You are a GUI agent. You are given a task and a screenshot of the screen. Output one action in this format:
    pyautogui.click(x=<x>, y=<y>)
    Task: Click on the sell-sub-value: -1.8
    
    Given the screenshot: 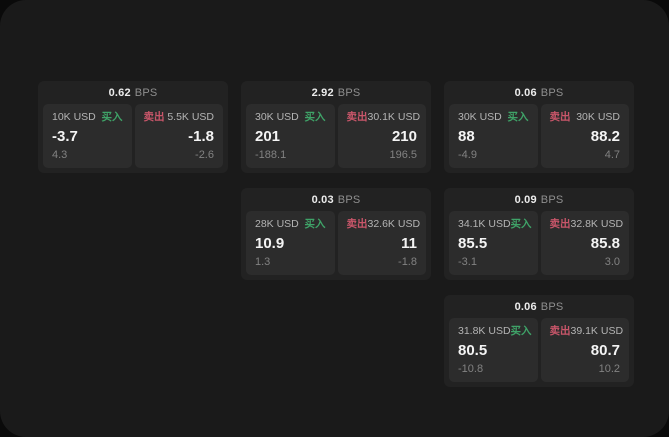 What is the action you would take?
    pyautogui.click(x=407, y=262)
    